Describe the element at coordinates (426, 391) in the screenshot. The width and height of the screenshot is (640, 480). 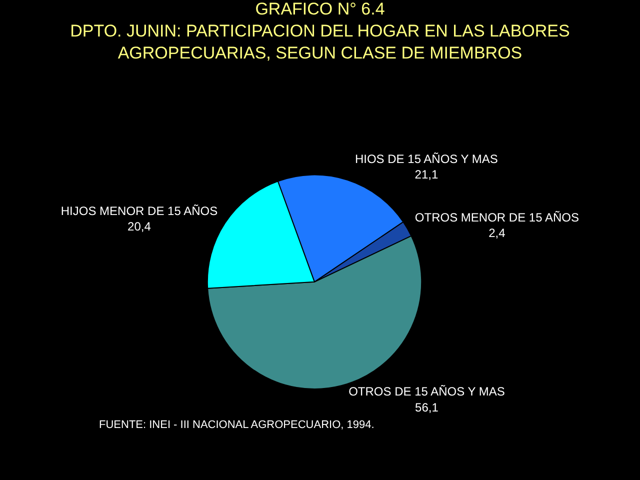
I see `slice-label: OTROS DE 15 AÑOS Y MAS` at that location.